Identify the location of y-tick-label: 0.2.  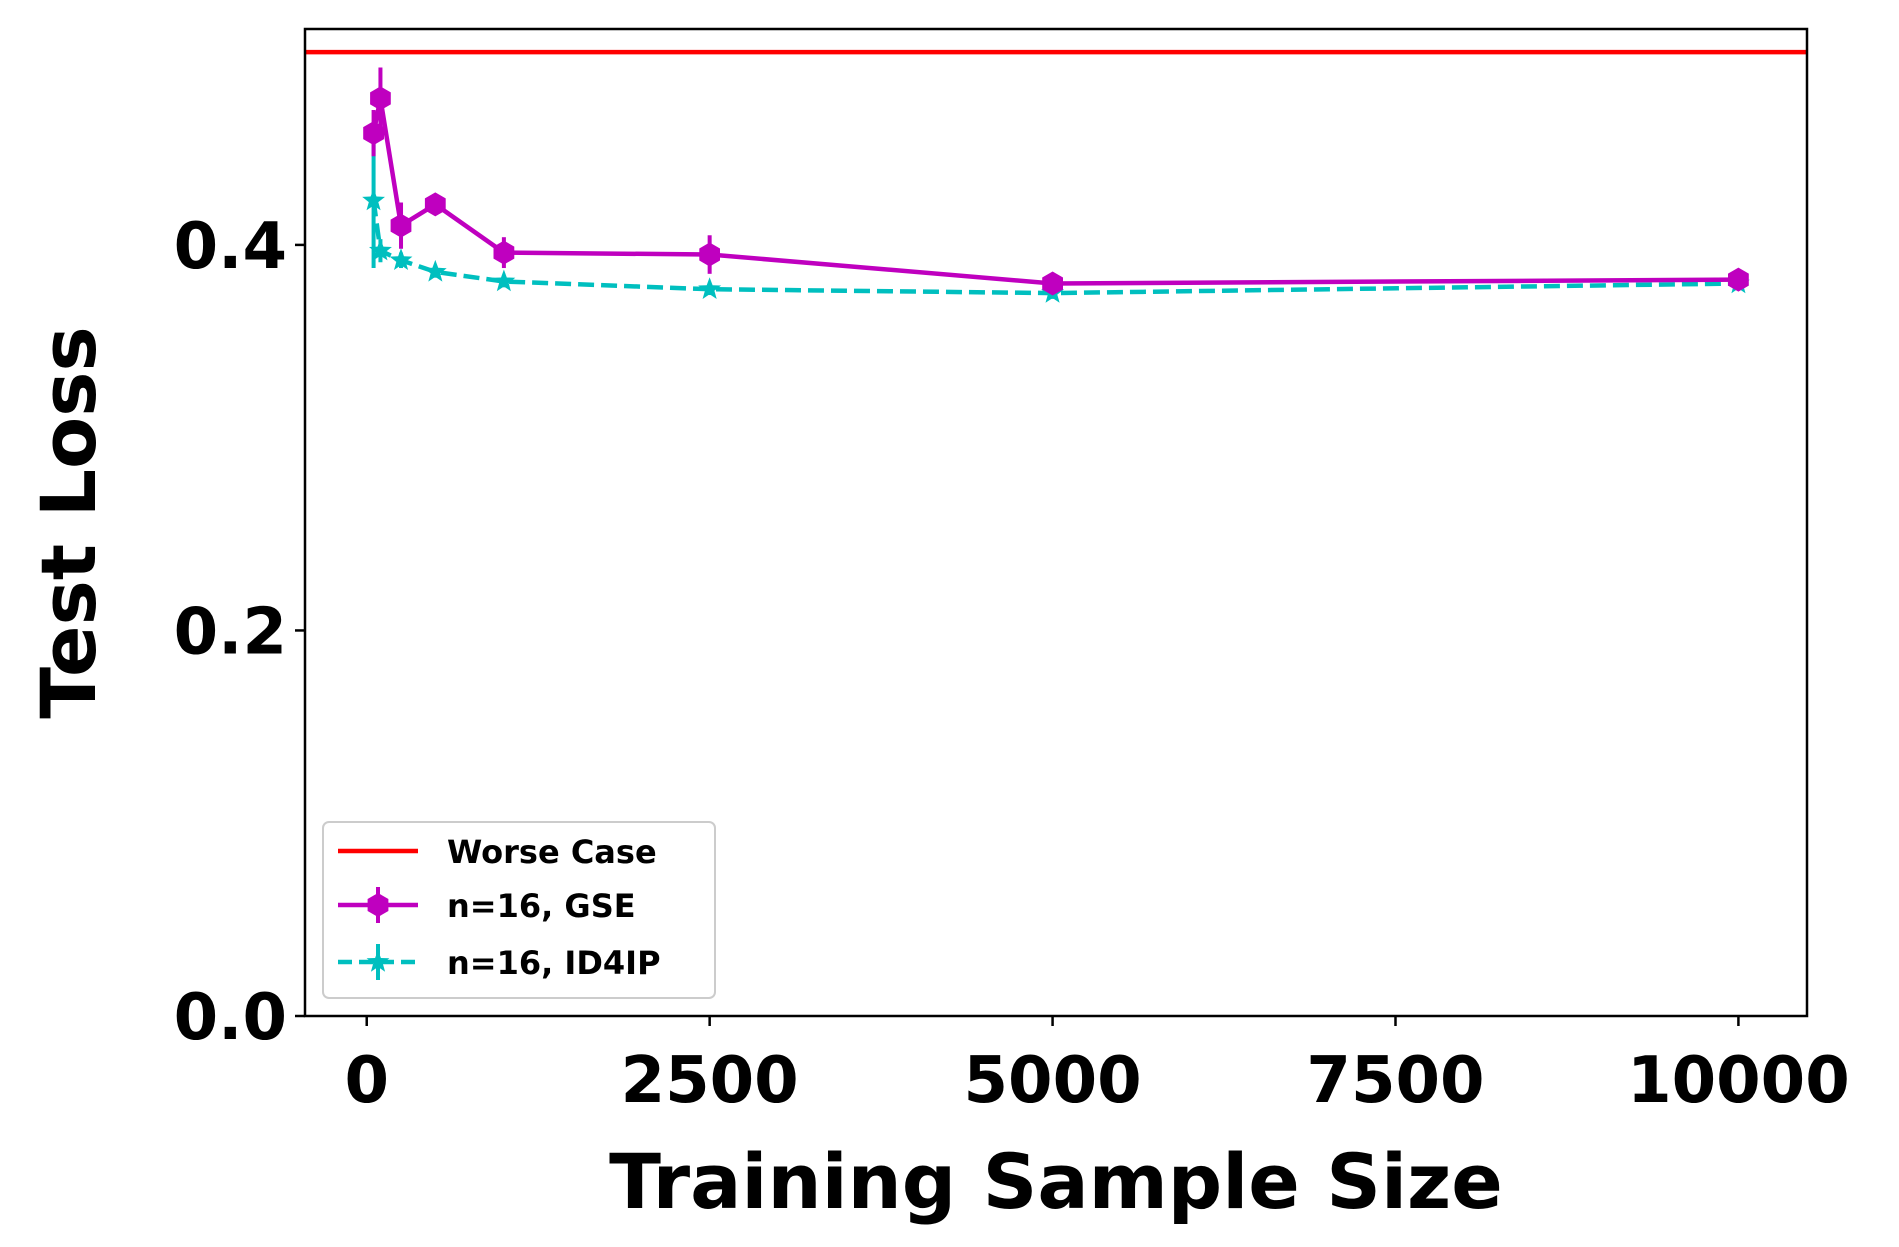
(230, 632).